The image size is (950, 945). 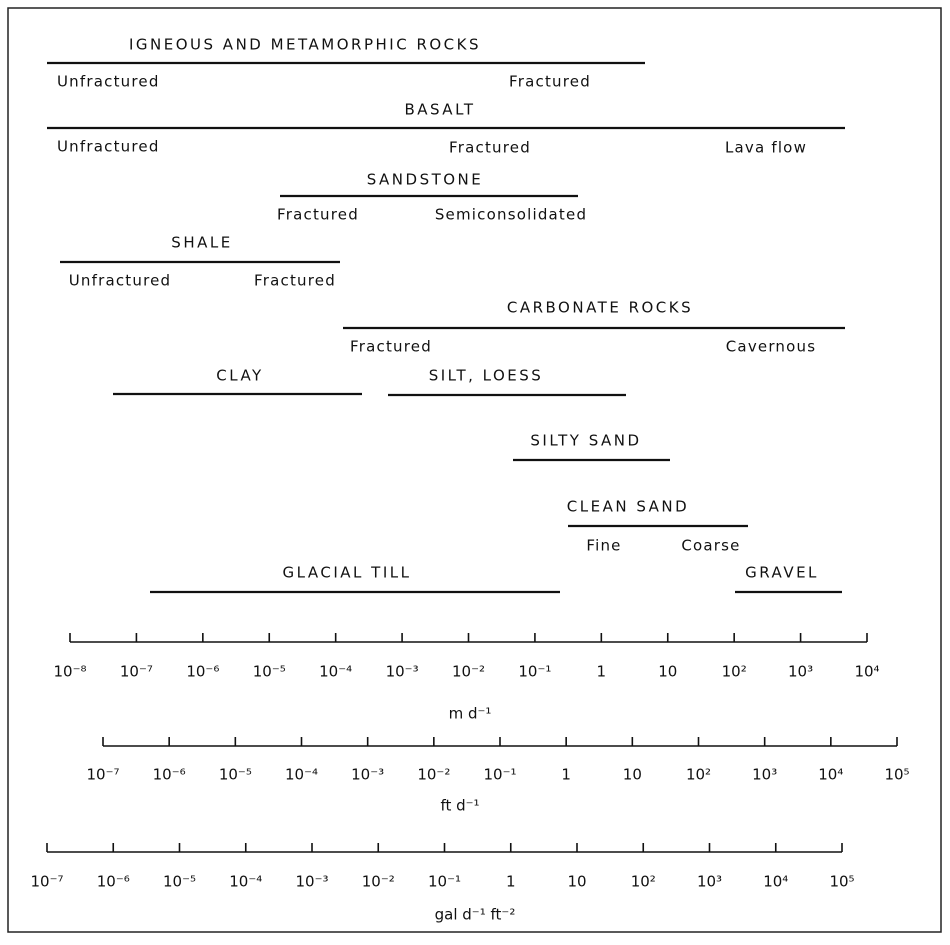 What do you see at coordinates (710, 546) in the screenshot?
I see `rock-subtype: Coarse` at bounding box center [710, 546].